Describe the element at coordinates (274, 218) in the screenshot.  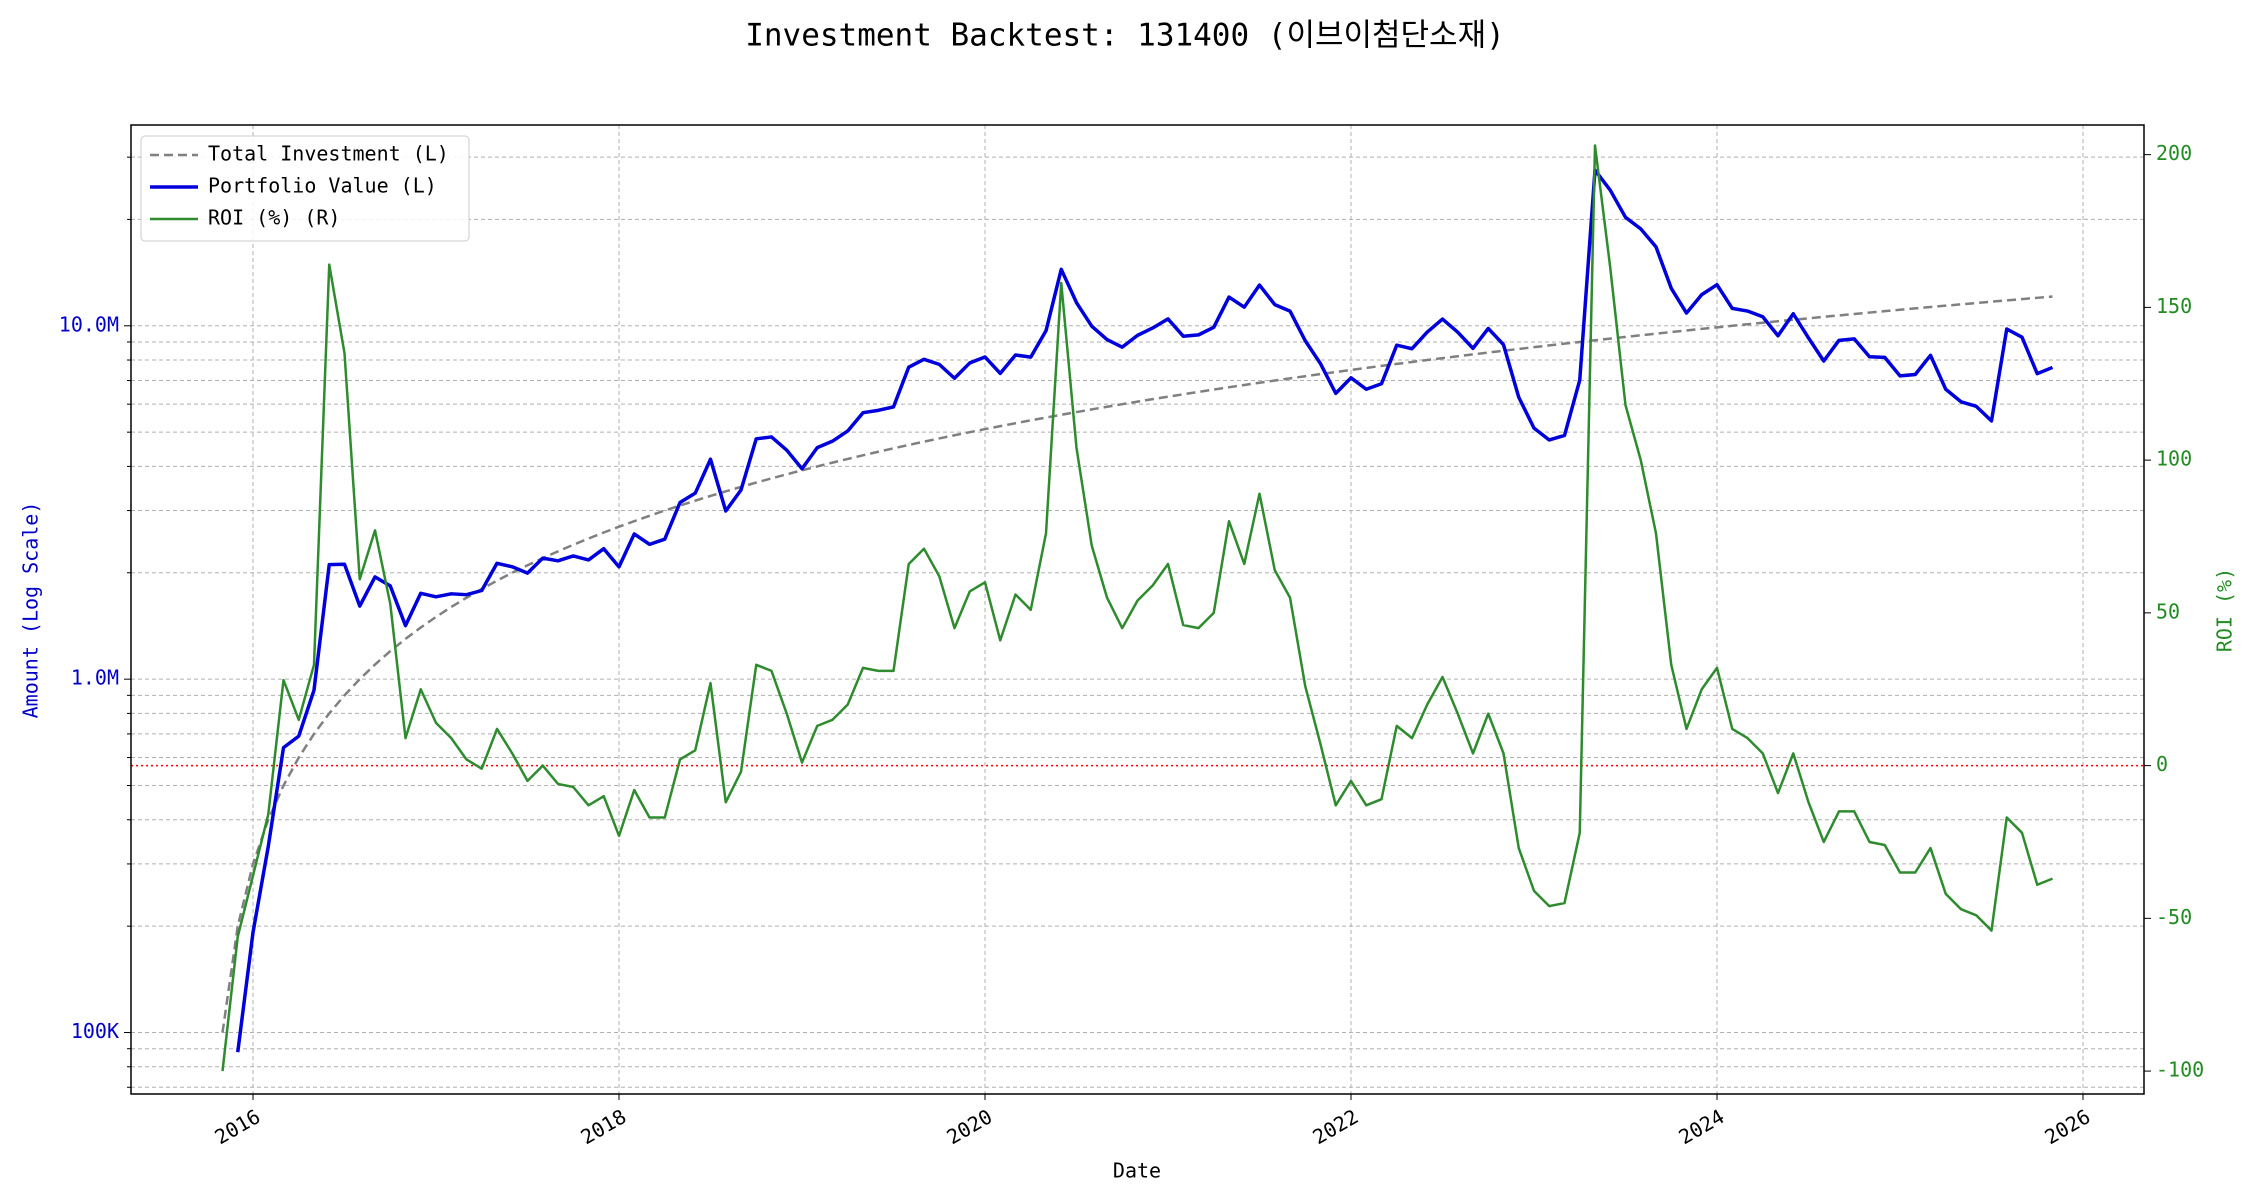
I see `legend-label: ROI (%) (R)` at that location.